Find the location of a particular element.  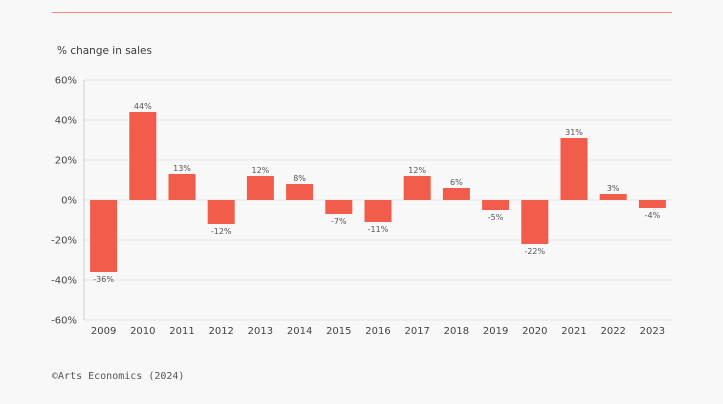

x-tick-label: 2018 is located at coordinates (456, 331).